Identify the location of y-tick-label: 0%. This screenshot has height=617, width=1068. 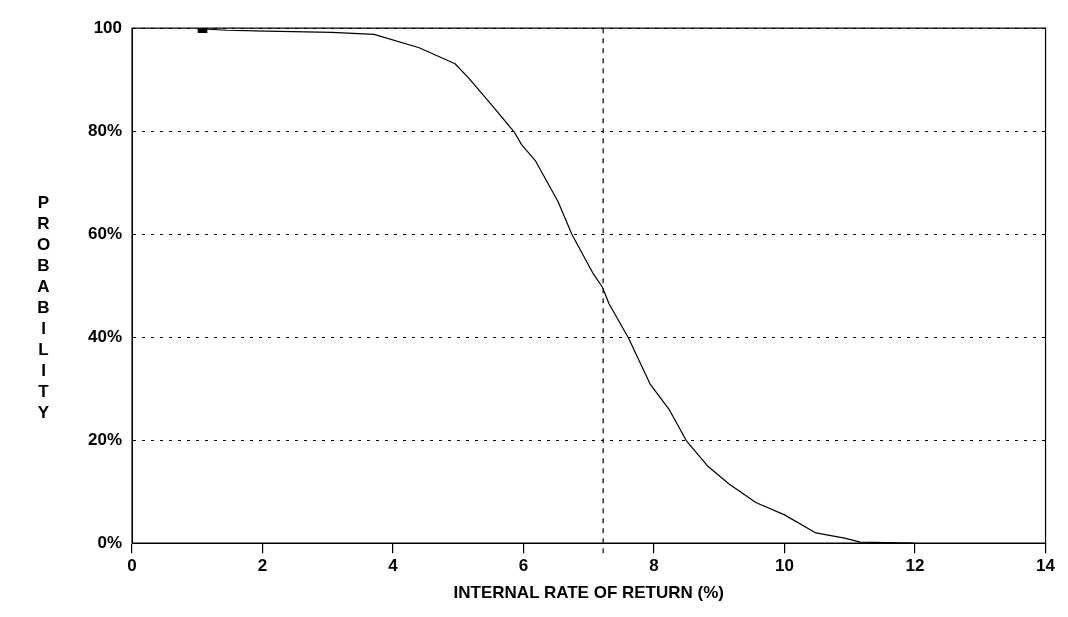
(110, 542).